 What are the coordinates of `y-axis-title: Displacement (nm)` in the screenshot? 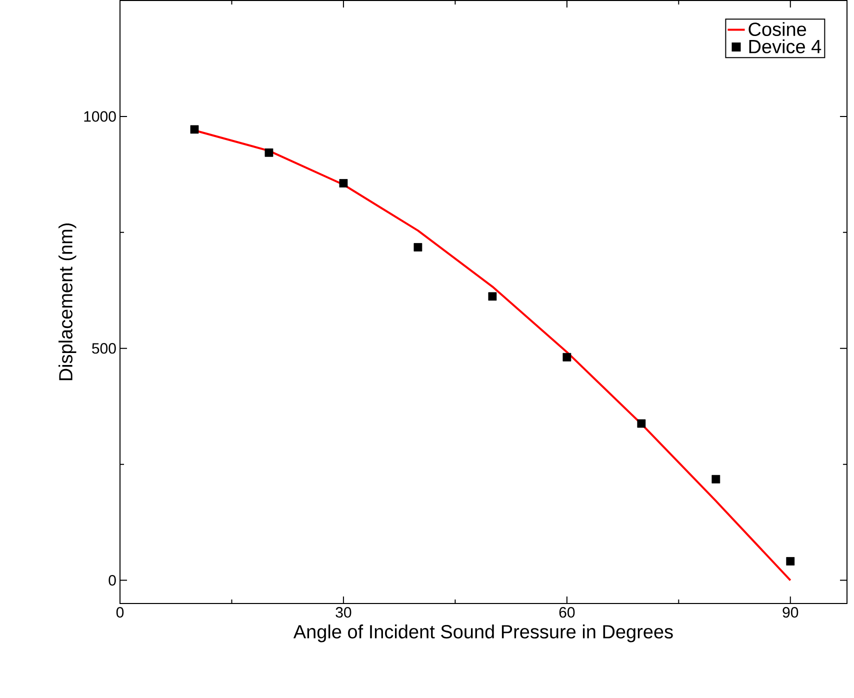 It's located at (67, 301).